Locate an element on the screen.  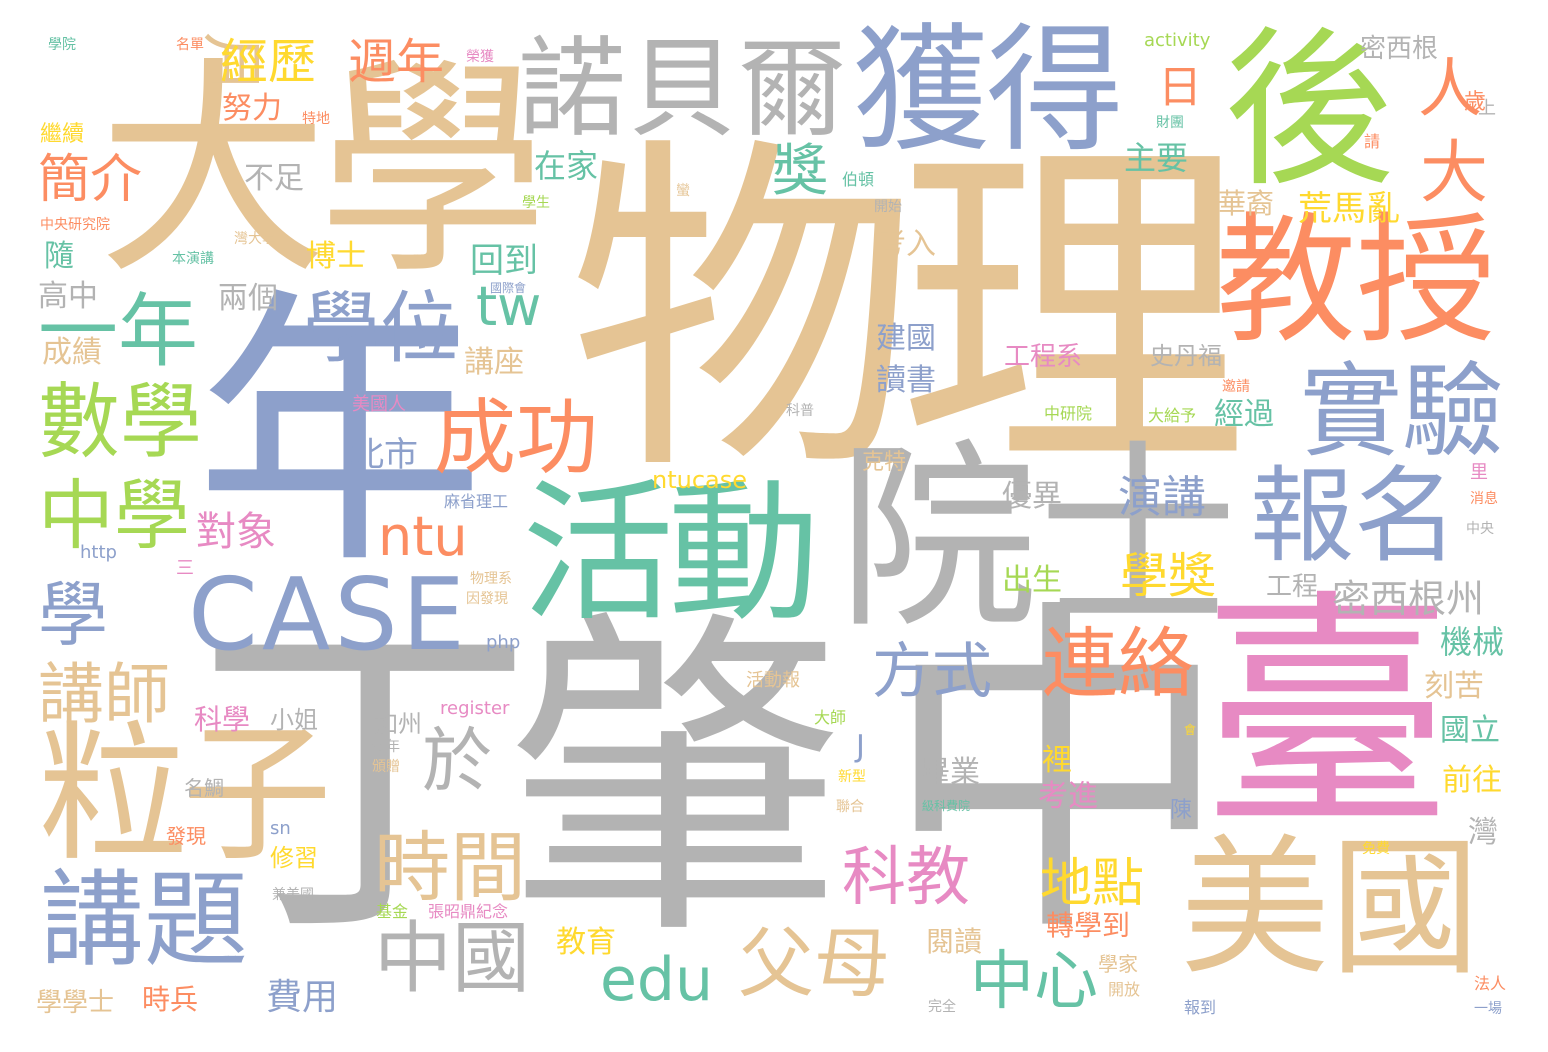
word-huodeng: 獲得 is located at coordinates (988, 90).